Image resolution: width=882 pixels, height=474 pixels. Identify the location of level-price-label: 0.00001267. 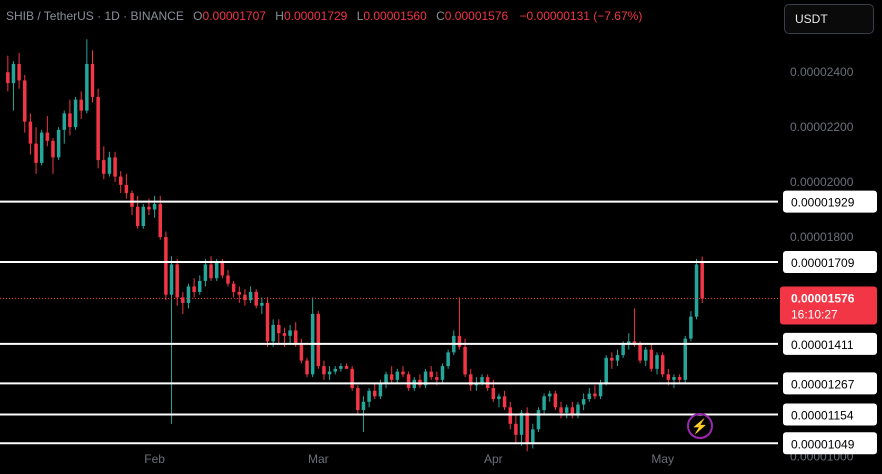
(823, 384).